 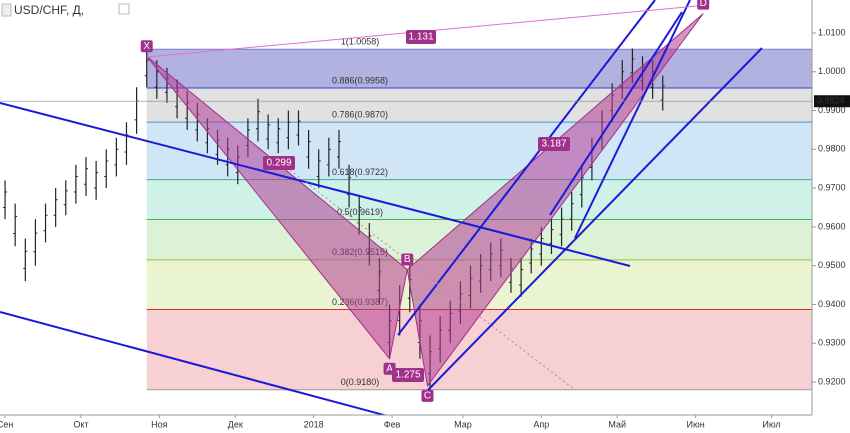 I want to click on y-tick-label: 0.9800, so click(x=832, y=149).